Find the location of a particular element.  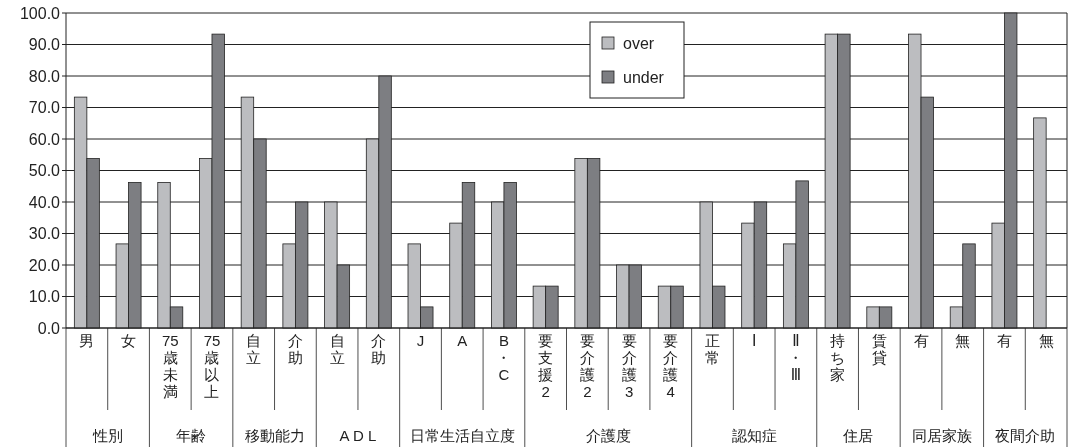

x-tick-label: Ⅱ・Ⅲ is located at coordinates (796, 357).